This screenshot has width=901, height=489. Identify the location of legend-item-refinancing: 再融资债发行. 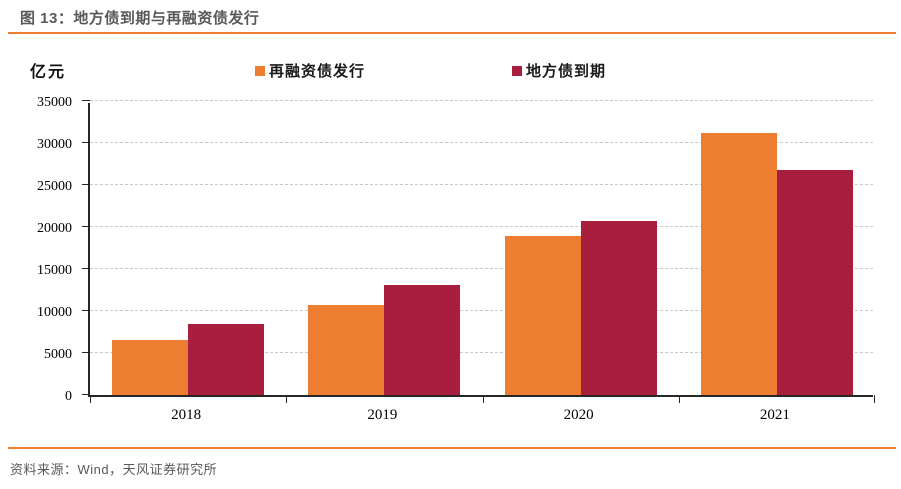
(310, 70).